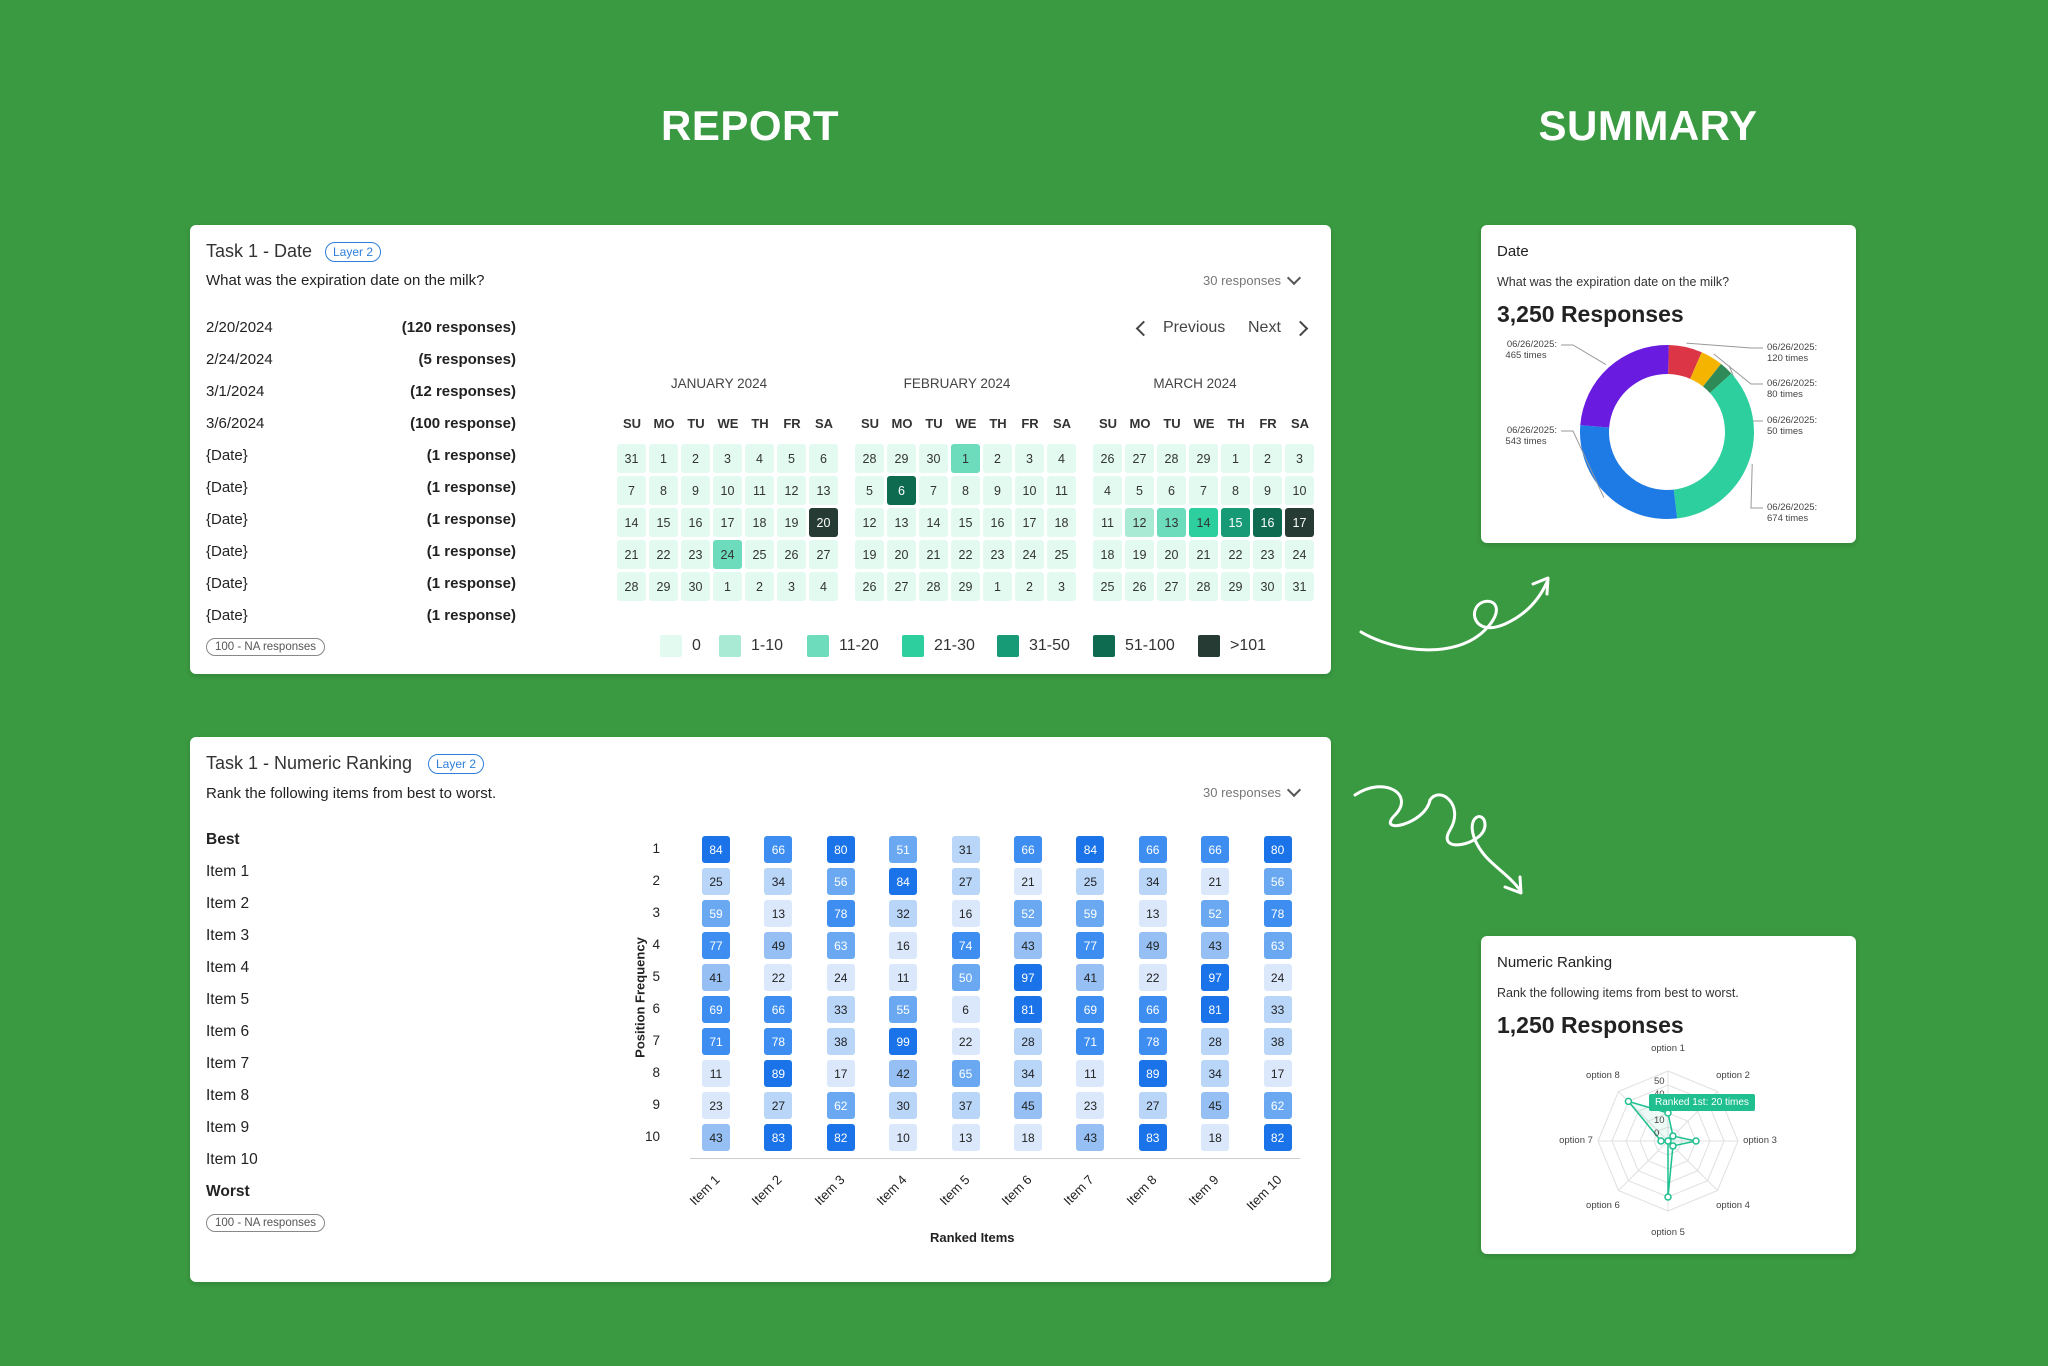  I want to click on rank-item: Item 7, so click(228, 1063).